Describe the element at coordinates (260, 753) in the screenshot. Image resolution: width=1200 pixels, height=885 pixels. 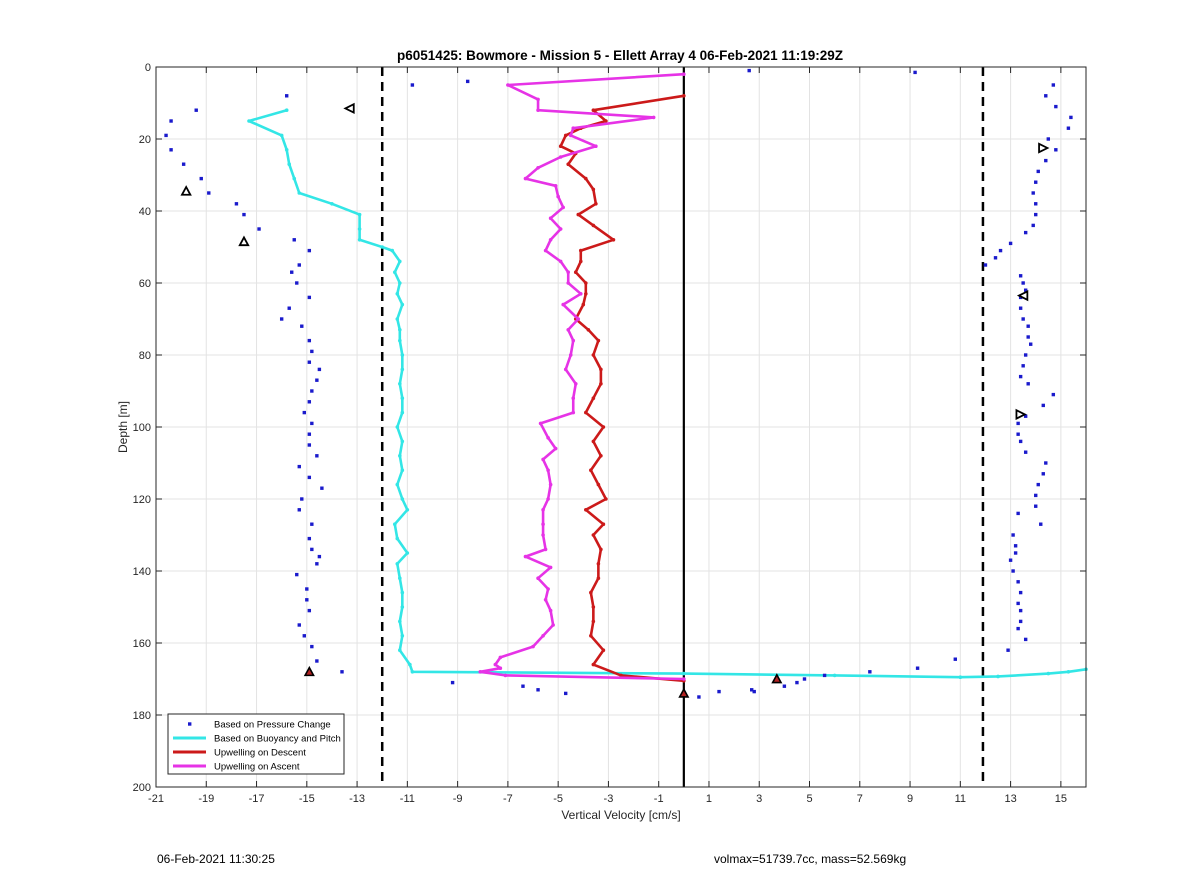
I see `legend-entry: Upwelling on Descent` at that location.